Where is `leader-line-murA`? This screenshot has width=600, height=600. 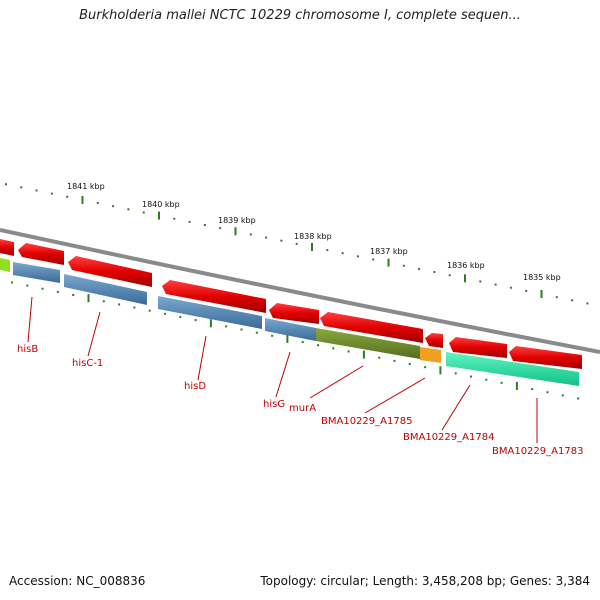
leader-line-murA is located at coordinates (336, 382).